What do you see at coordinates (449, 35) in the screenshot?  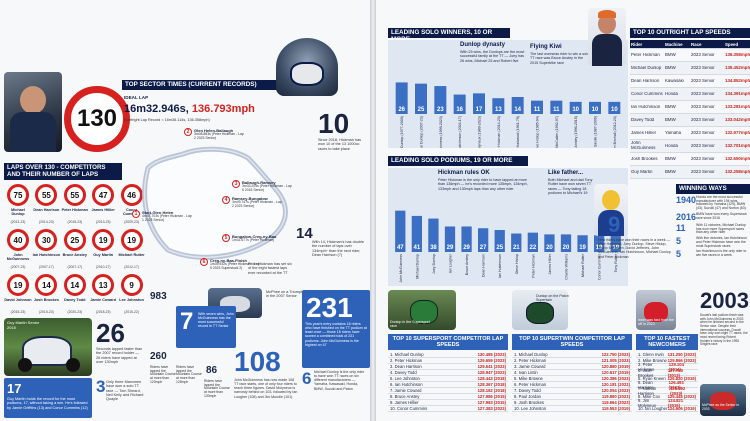 I see `solo-winners-header: LEADING SOLO WINNERS, 10 OR MORE` at bounding box center [449, 35].